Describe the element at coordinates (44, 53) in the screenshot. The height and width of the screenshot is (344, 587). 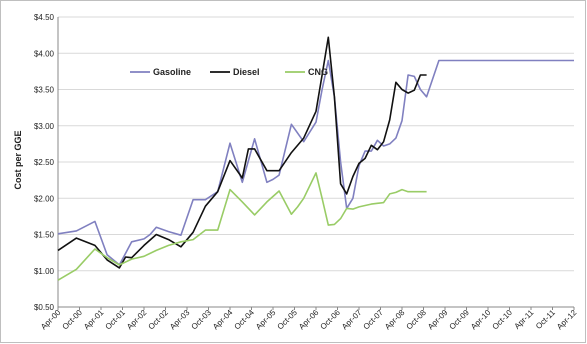
I see `y-tick-label: $4.00` at that location.